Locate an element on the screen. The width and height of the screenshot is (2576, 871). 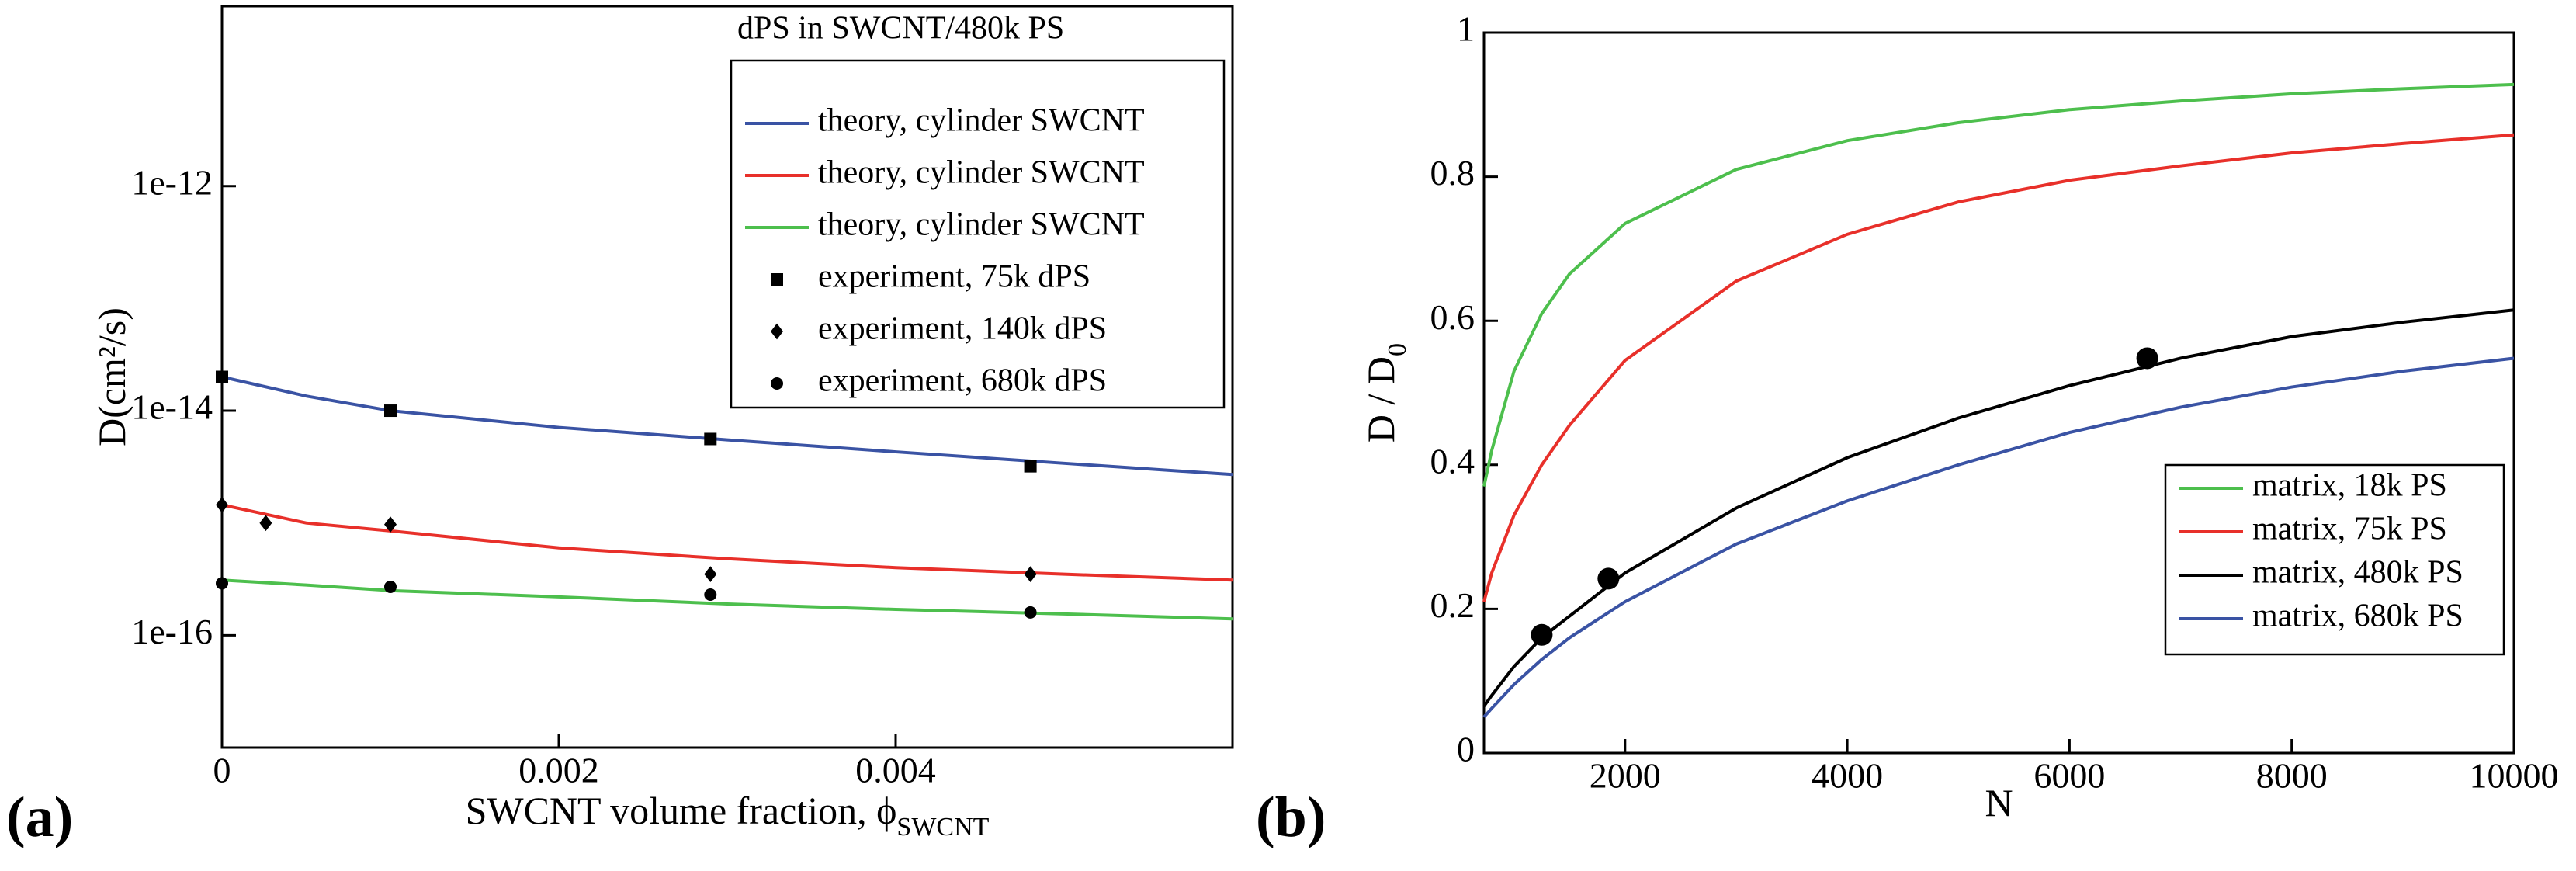
x-axis-label-text: SWCNT volume fraction, ϕ is located at coordinates (681, 810).